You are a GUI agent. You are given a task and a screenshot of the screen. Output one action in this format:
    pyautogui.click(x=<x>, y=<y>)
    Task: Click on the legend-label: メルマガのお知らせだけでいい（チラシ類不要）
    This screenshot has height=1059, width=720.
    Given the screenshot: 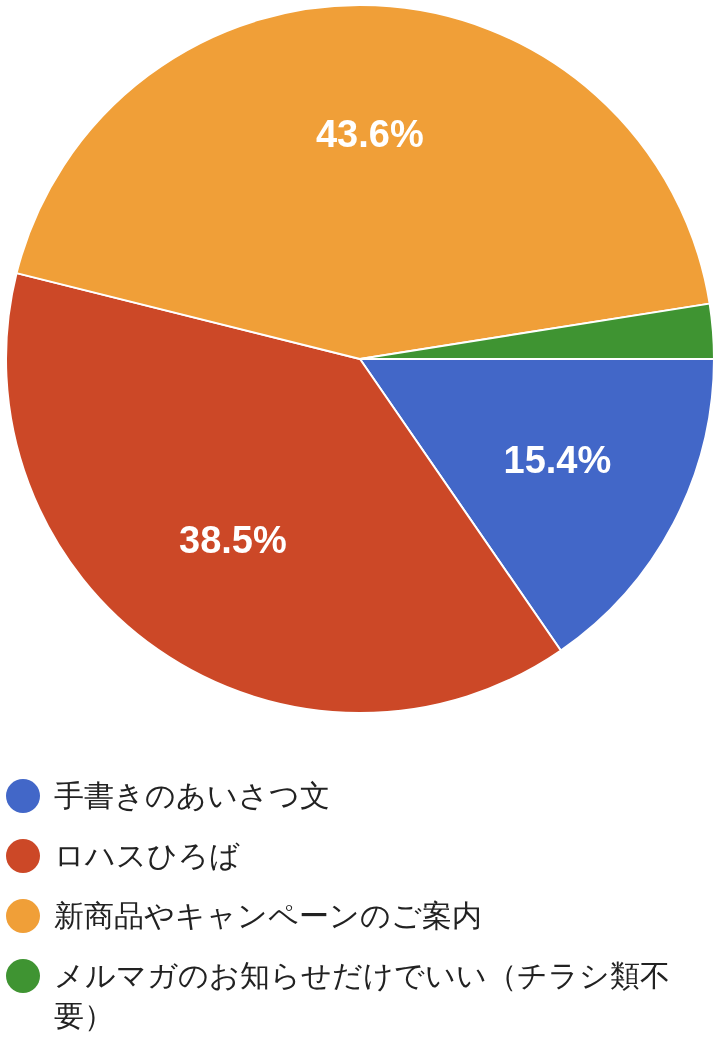 What is the action you would take?
    pyautogui.click(x=362, y=996)
    